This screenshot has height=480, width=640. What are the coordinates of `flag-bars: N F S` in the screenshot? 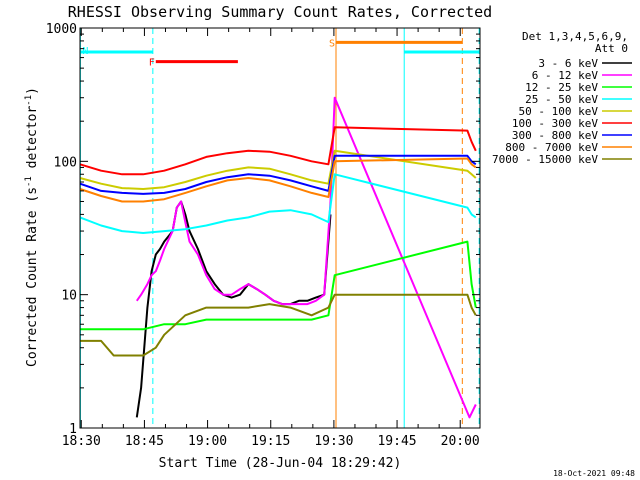 It's located at (280, 53).